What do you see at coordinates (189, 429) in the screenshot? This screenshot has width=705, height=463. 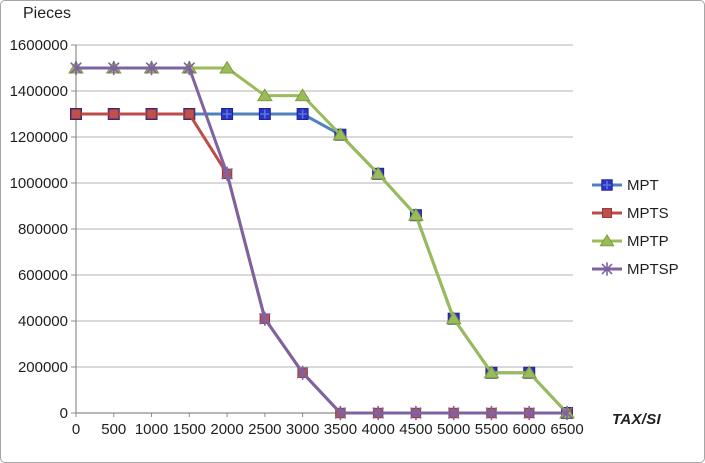 I see `x-tick-label: 1500` at bounding box center [189, 429].